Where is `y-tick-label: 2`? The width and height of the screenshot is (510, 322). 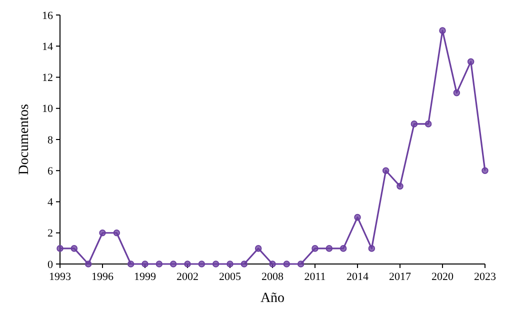 y-tick-label: 2 is located at coordinates (50, 234).